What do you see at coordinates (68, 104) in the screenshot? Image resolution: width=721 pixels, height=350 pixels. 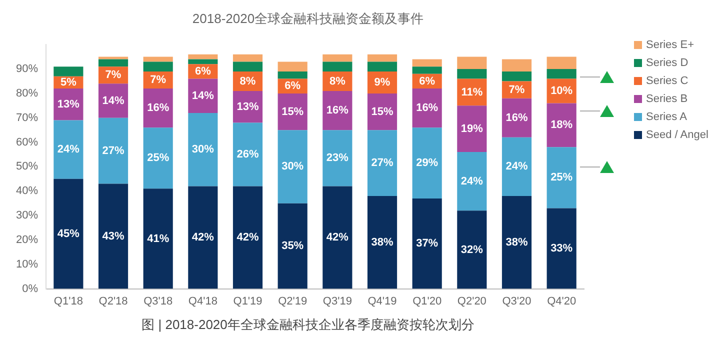 I see `data-label: 13%` at bounding box center [68, 104].